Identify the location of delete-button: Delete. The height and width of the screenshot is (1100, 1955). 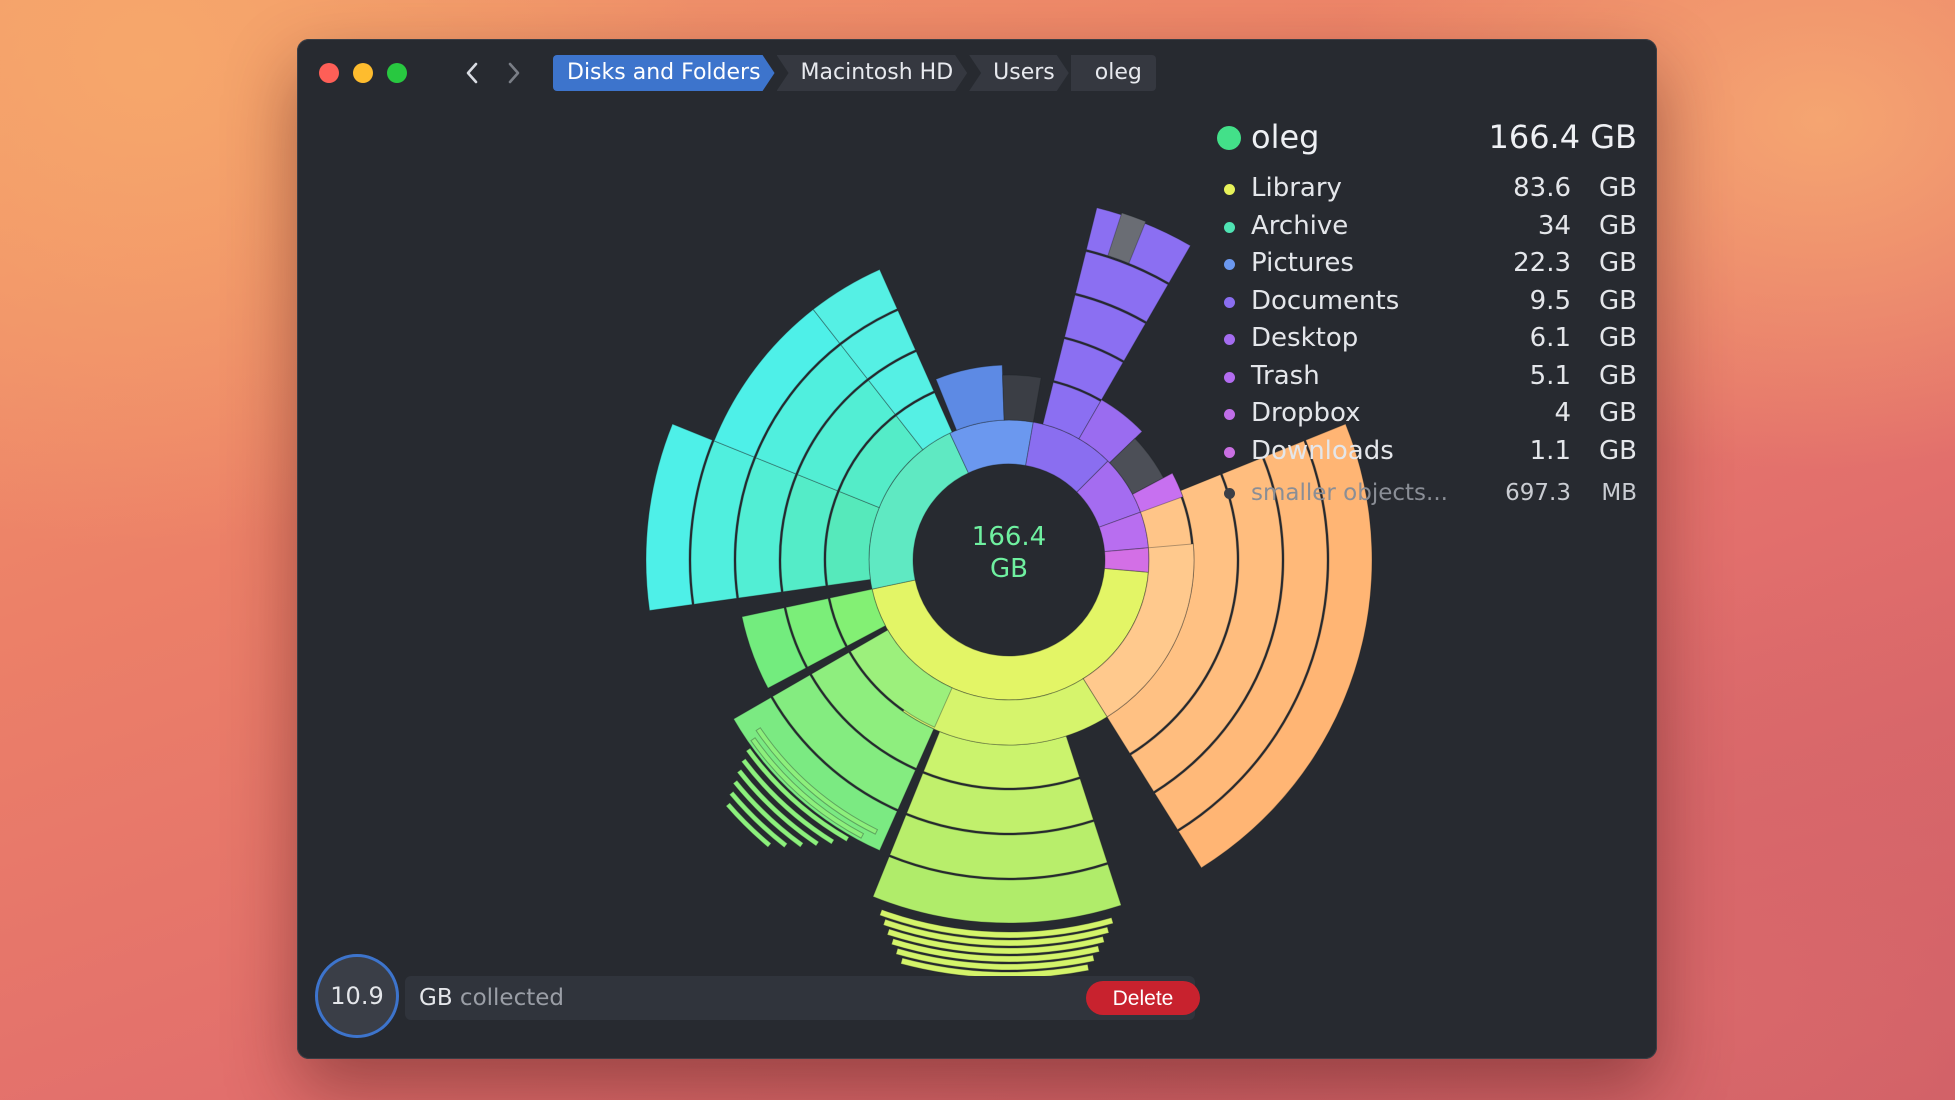
(1143, 998).